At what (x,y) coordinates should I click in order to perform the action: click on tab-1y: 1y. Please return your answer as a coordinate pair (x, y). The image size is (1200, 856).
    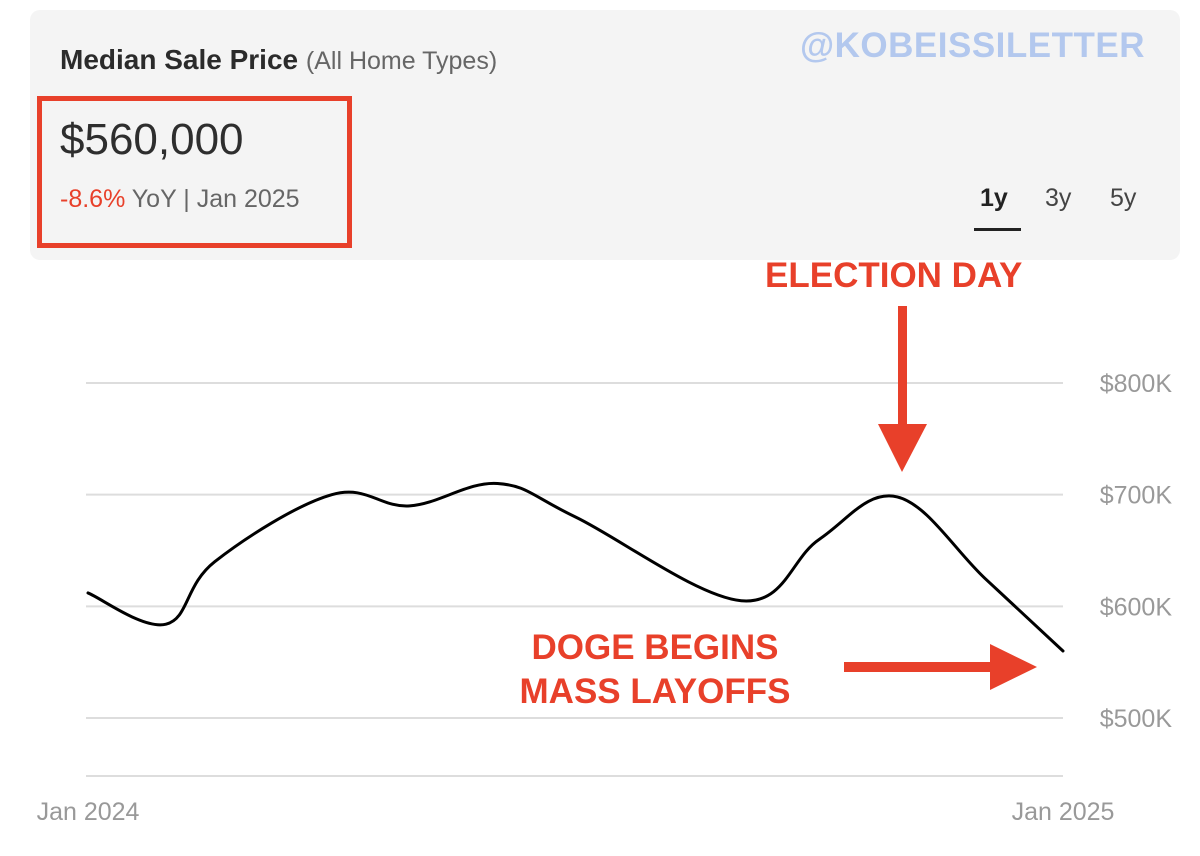
    Looking at the image, I should click on (994, 198).